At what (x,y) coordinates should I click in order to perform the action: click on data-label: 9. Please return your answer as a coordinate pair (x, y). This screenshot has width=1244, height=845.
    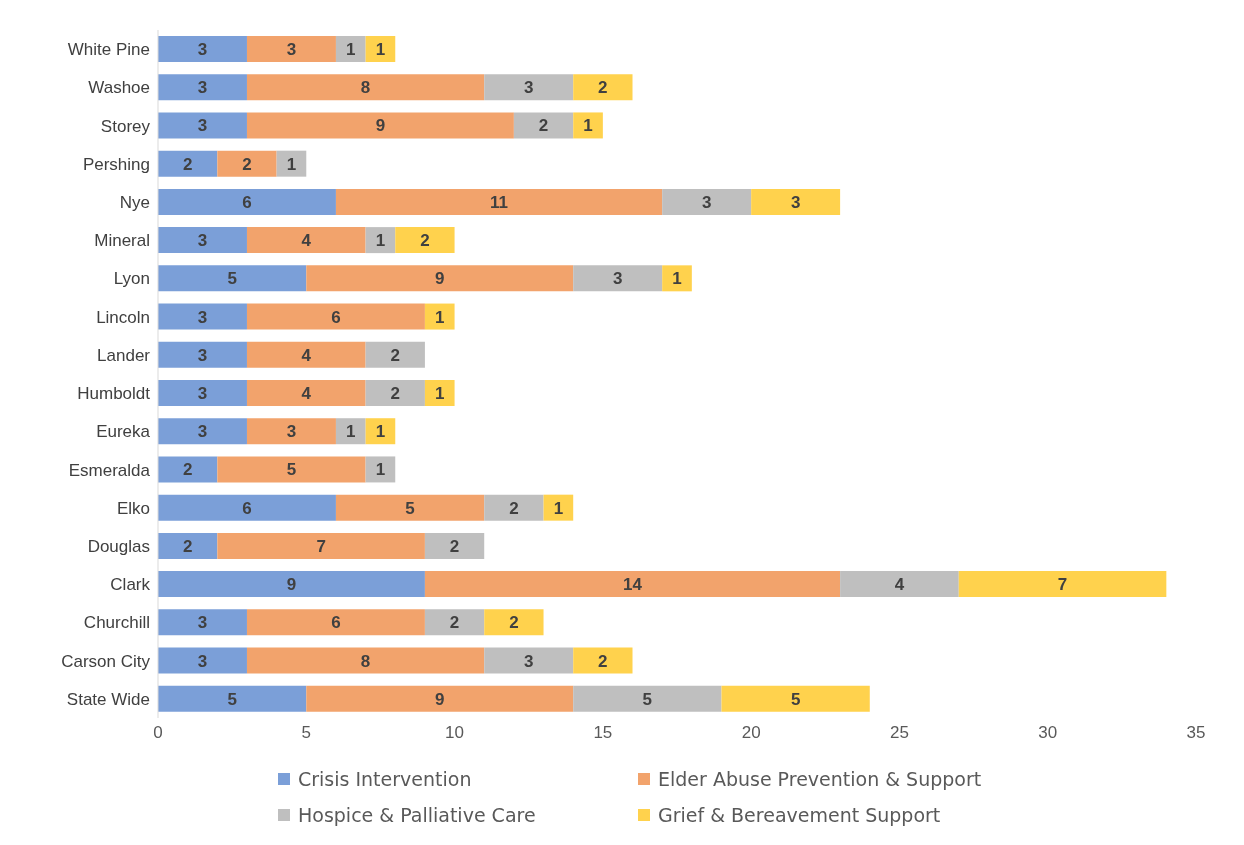
    Looking at the image, I should click on (291, 585).